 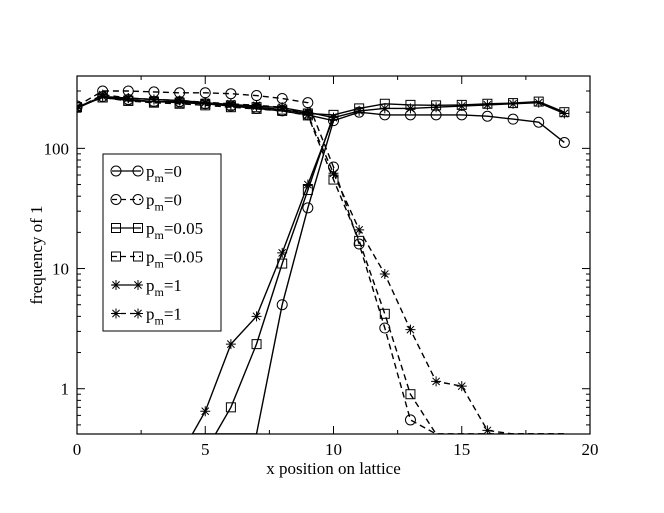 I want to click on y-tick-label: 100, so click(x=57, y=148).